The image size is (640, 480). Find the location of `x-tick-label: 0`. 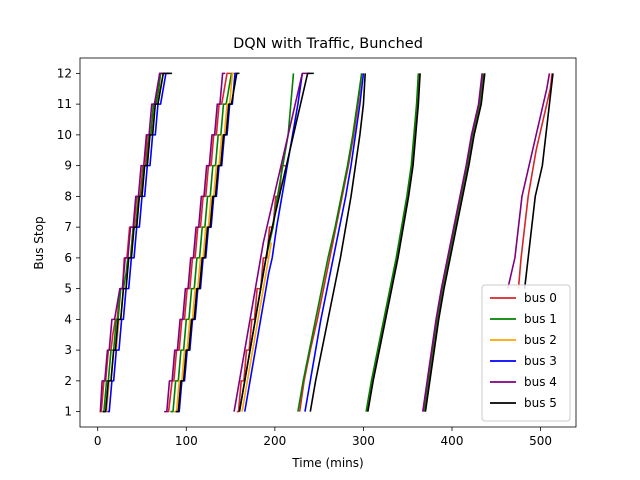

x-tick-label: 0 is located at coordinates (98, 441).